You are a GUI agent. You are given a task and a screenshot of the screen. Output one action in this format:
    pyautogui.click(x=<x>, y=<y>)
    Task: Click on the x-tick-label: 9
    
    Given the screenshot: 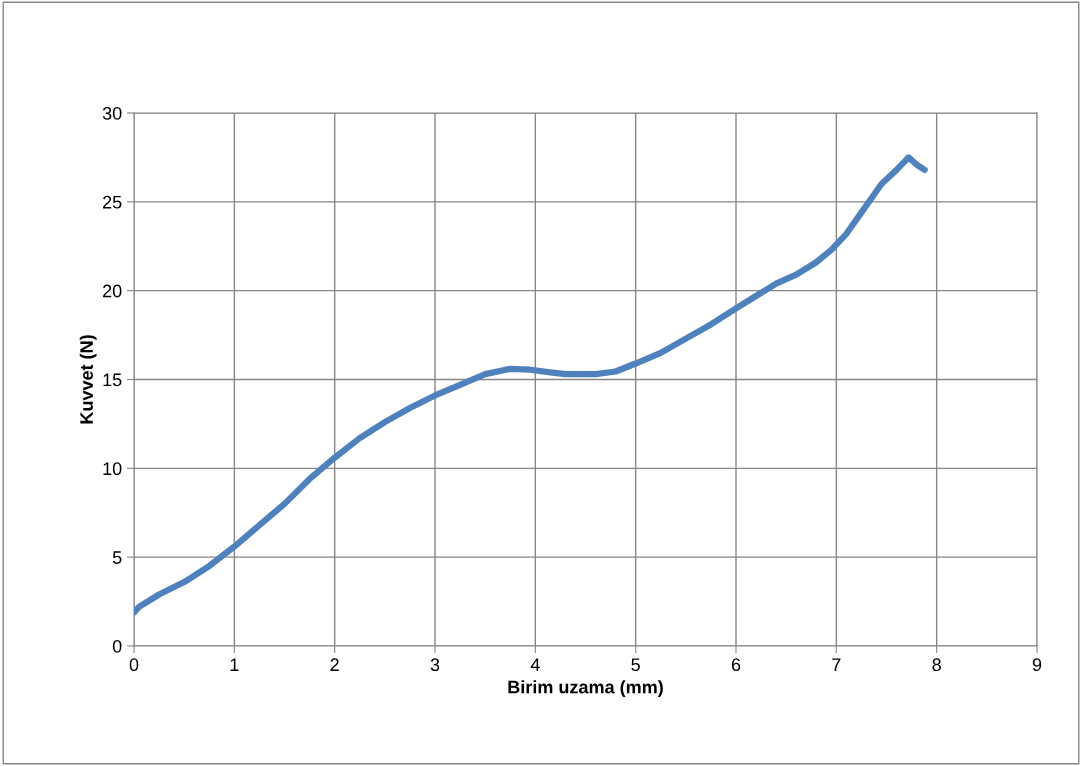 What is the action you would take?
    pyautogui.click(x=1037, y=665)
    